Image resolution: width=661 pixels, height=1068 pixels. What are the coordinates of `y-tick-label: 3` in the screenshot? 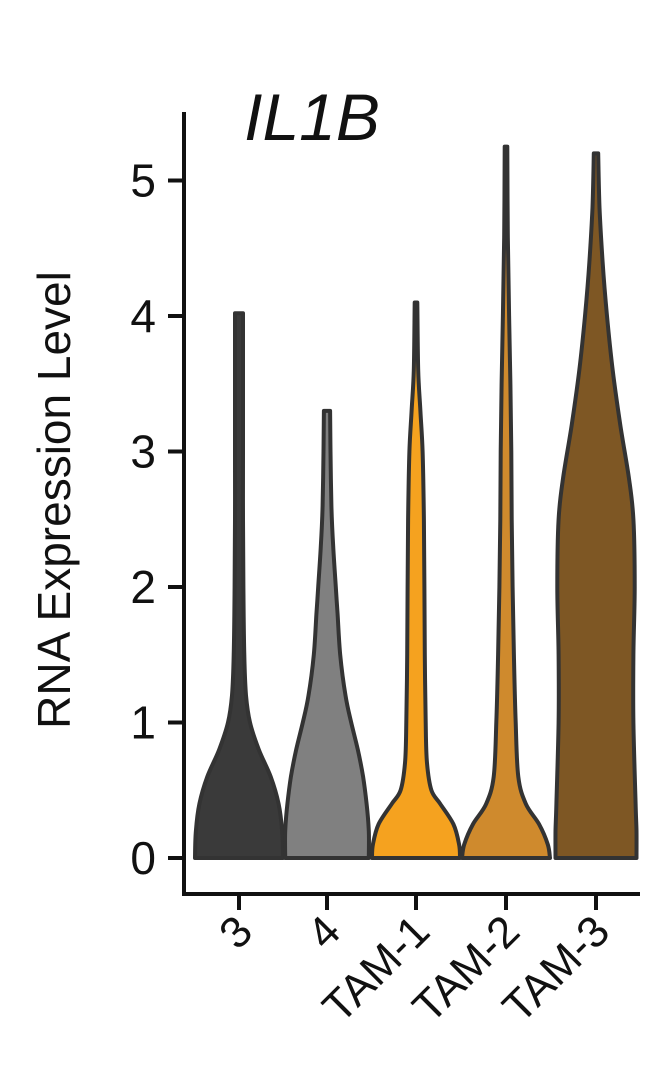 It's located at (143, 452).